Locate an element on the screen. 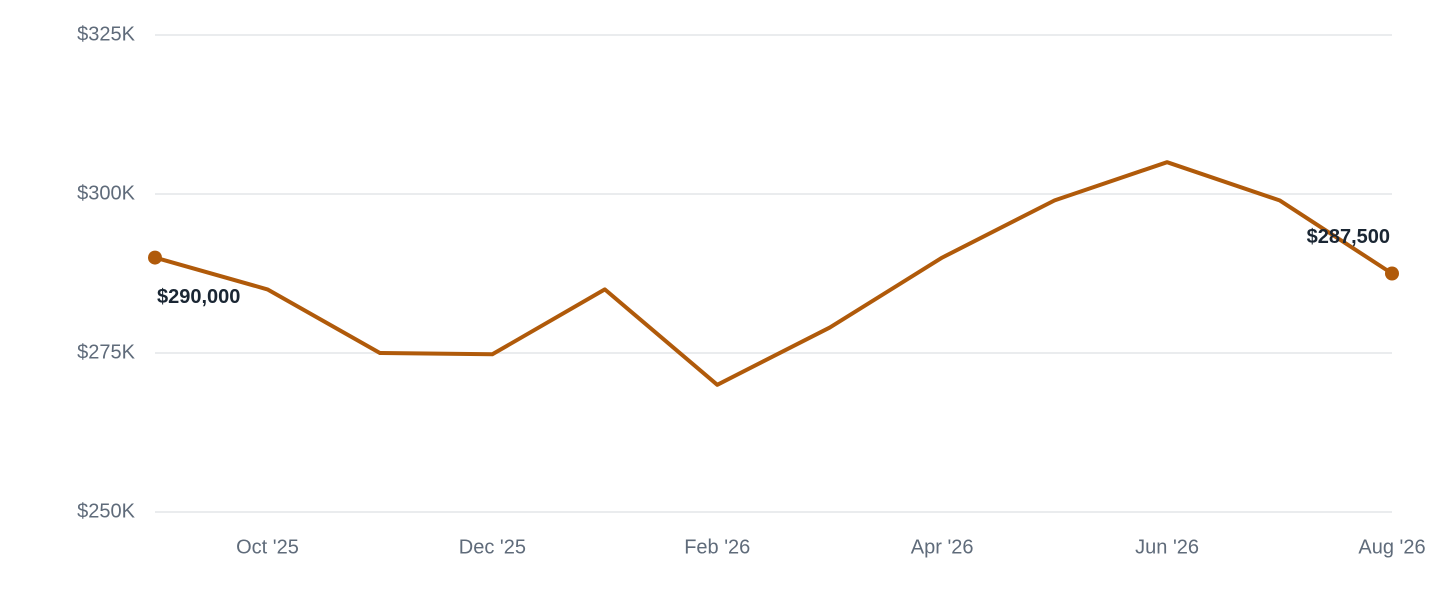 The height and width of the screenshot is (600, 1440). x-tick-label: Aug '26 is located at coordinates (1391, 547).